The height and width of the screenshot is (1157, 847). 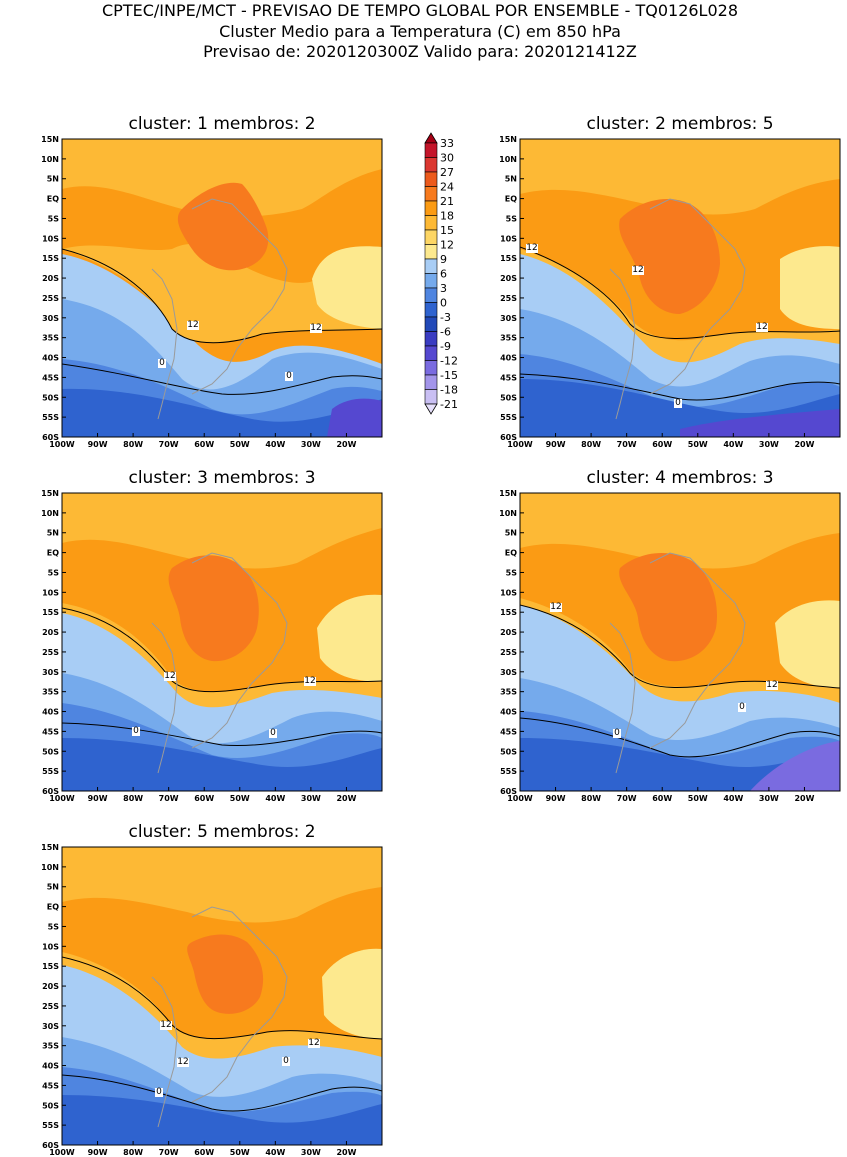 What do you see at coordinates (222, 996) in the screenshot?
I see `field-layer: 12 12 12 0 0` at bounding box center [222, 996].